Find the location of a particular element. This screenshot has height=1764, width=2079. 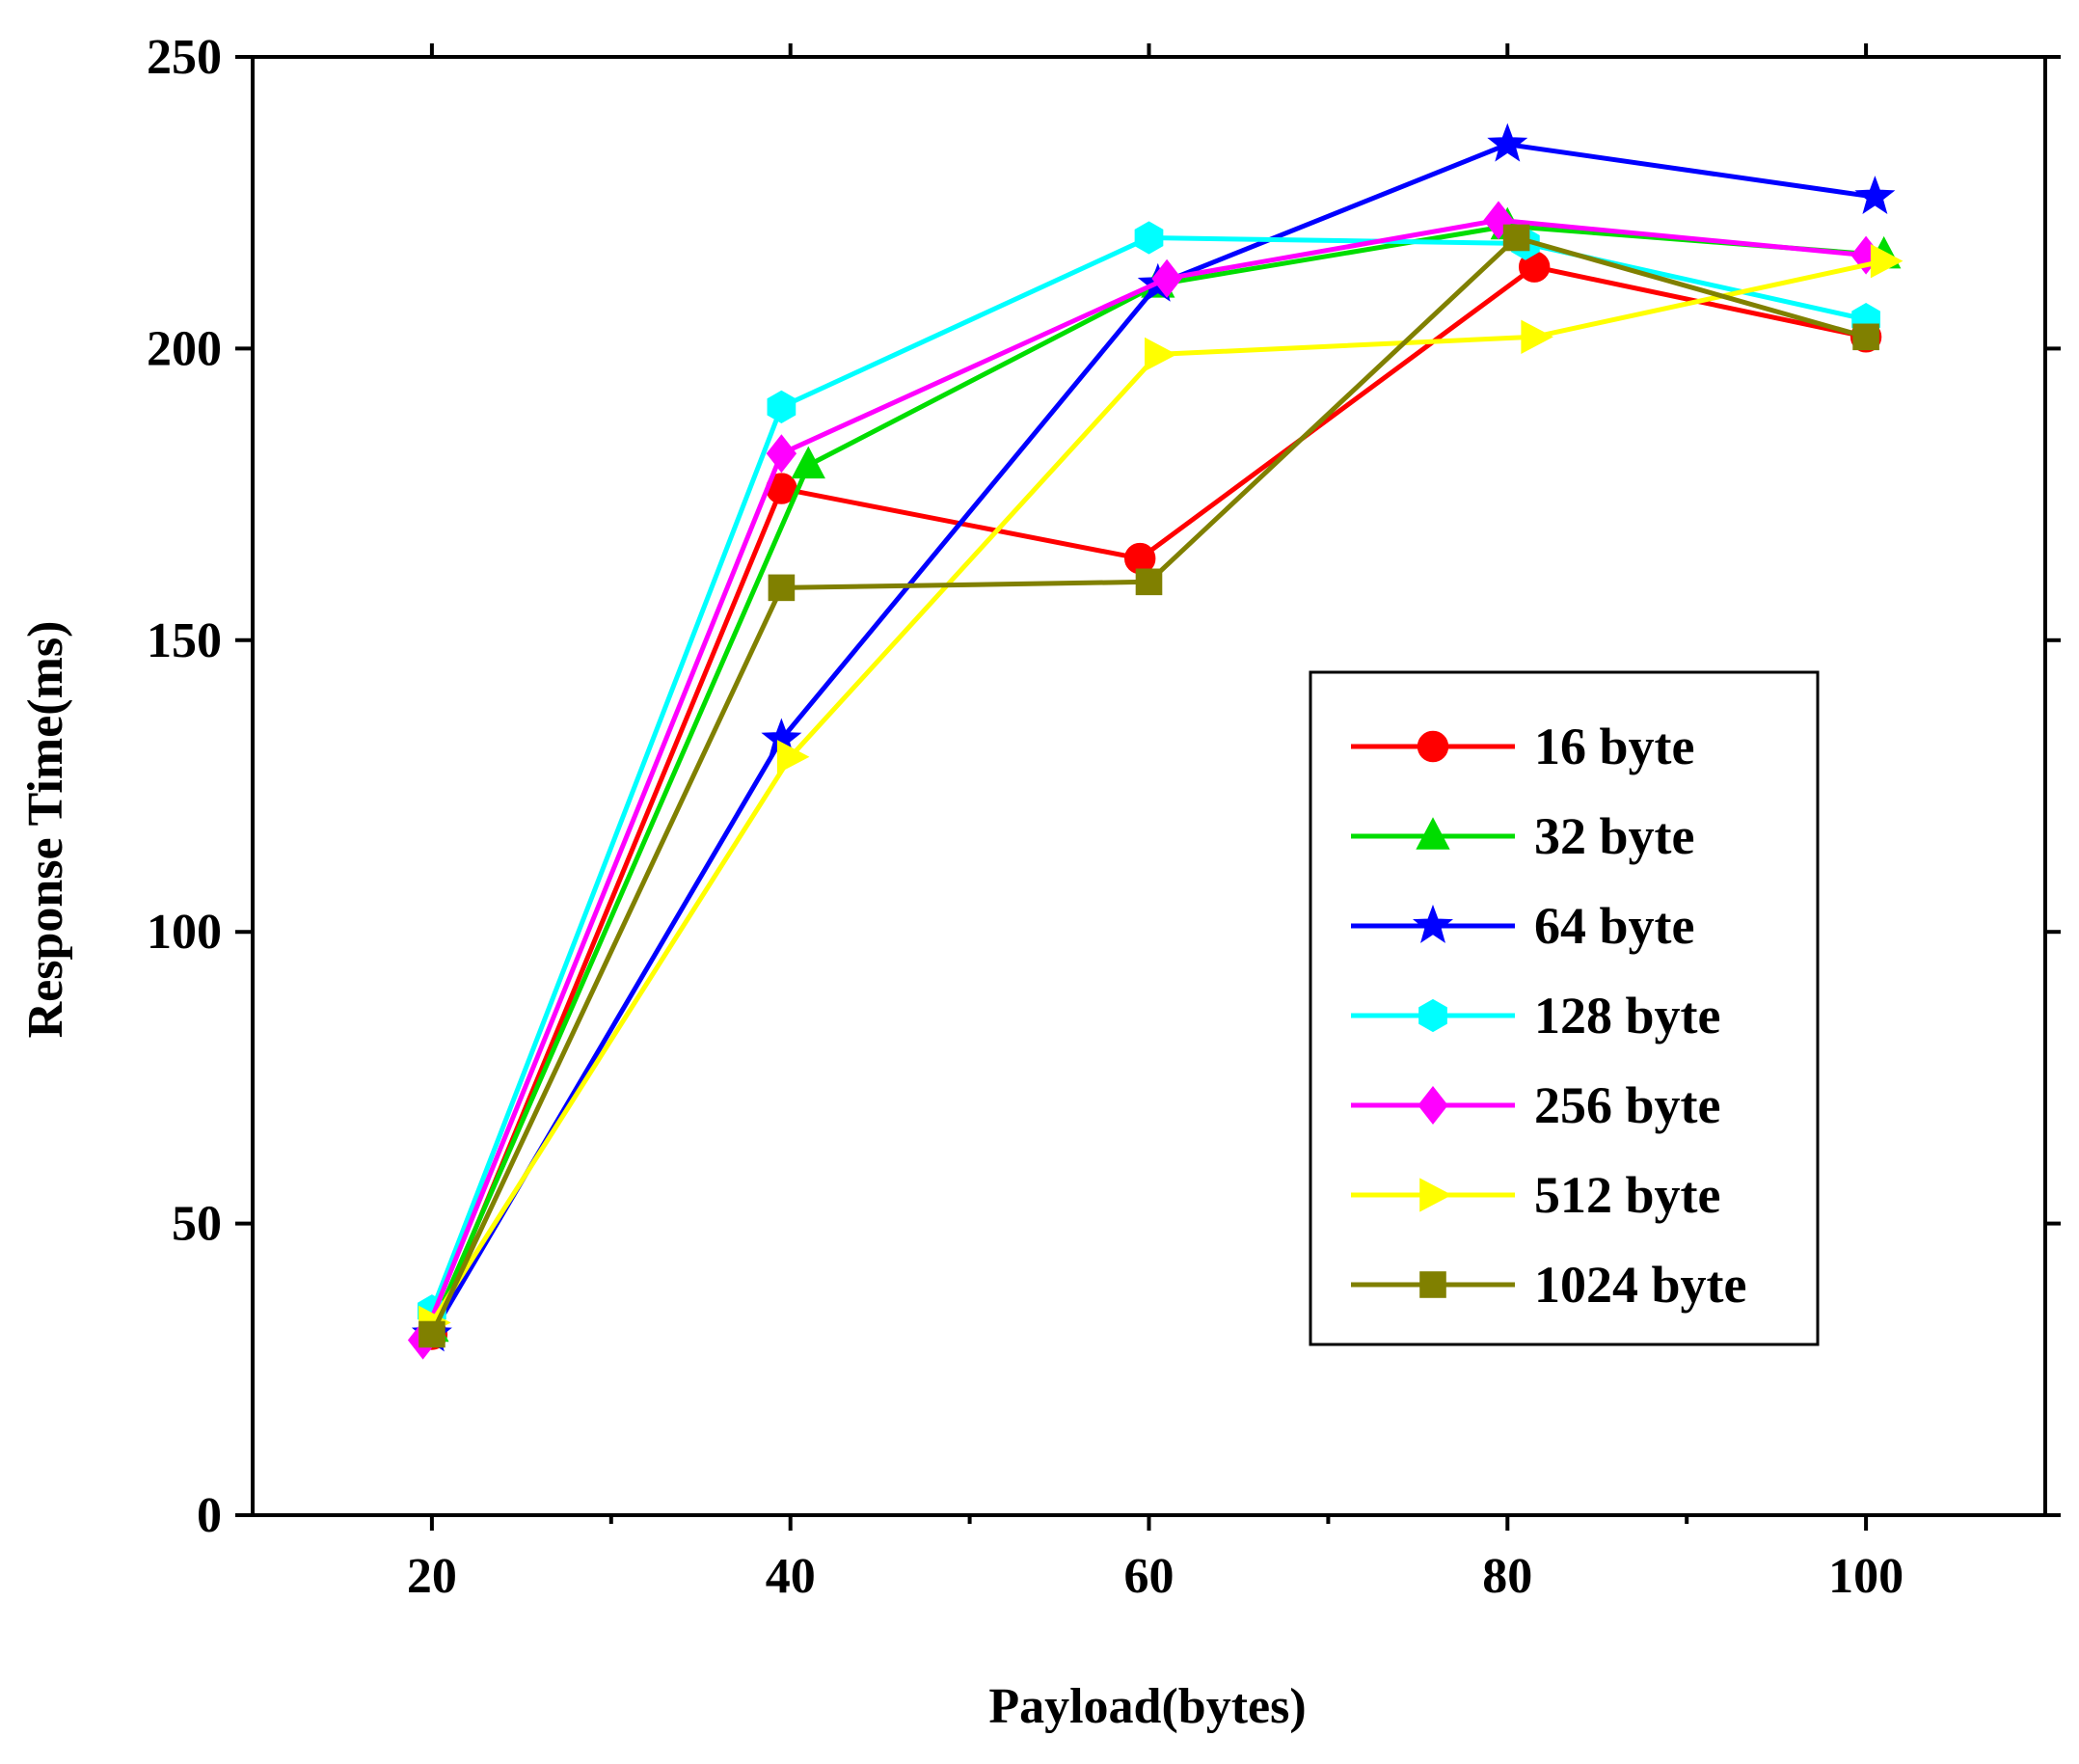

legend-entry: 256 byte is located at coordinates (1535, 1105).